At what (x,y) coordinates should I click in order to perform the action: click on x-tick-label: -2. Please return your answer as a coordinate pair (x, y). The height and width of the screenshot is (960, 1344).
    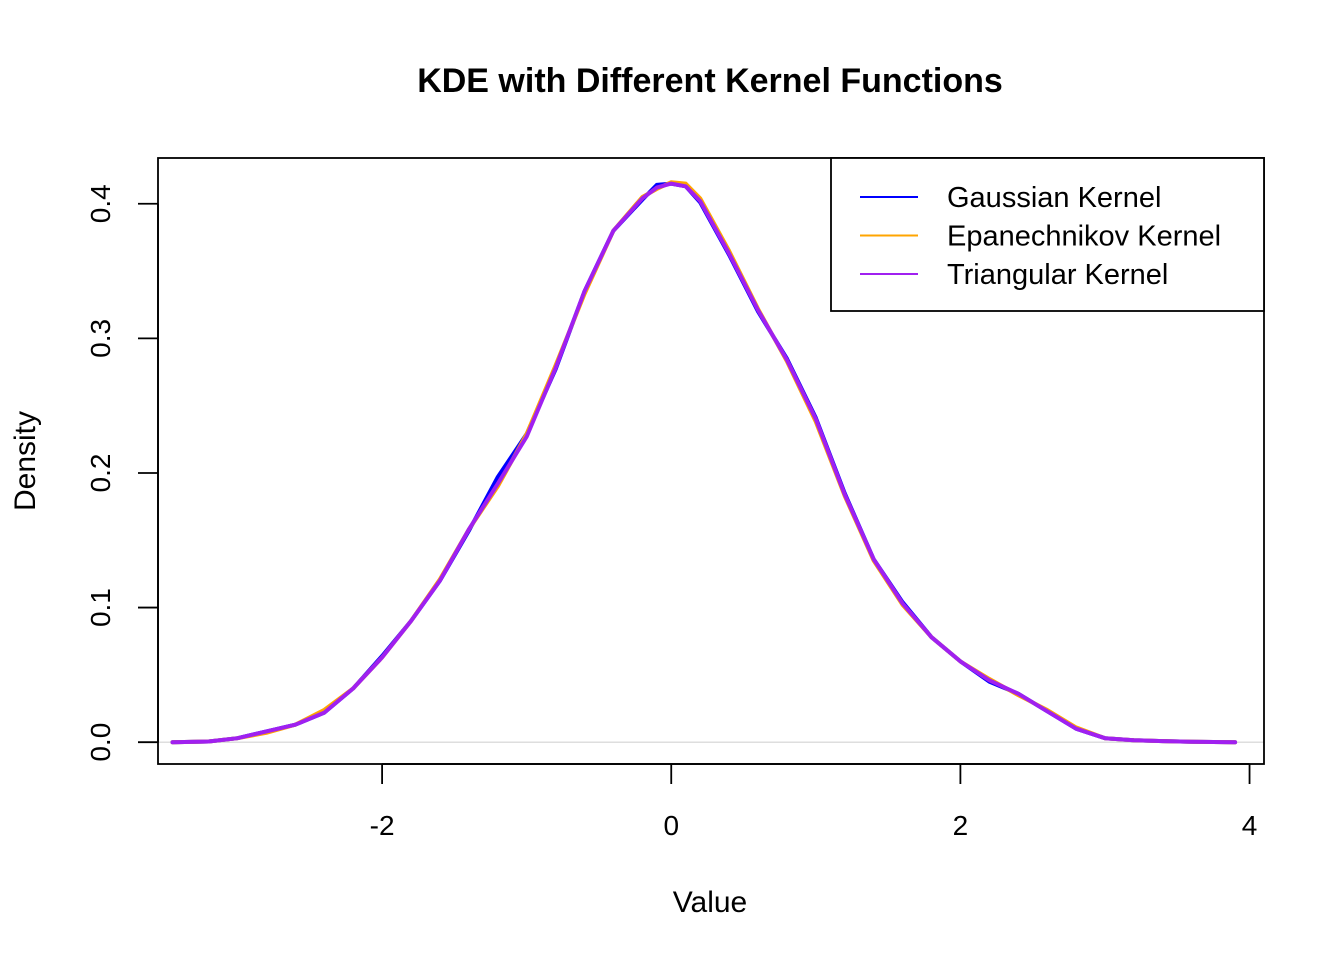
    Looking at the image, I should click on (382, 825).